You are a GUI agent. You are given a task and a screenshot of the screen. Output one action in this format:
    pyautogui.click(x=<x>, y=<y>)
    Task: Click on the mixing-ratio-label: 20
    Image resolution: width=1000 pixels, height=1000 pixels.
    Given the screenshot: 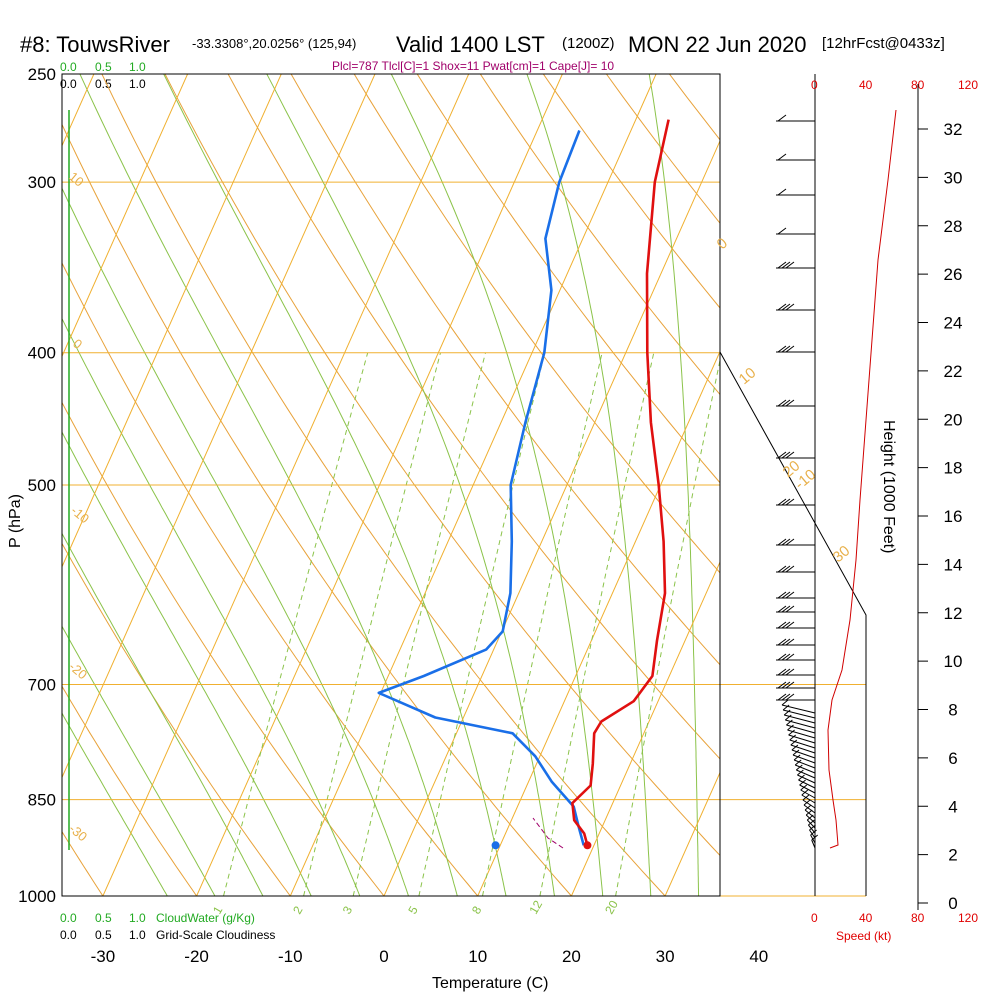 What is the action you would take?
    pyautogui.click(x=611, y=907)
    